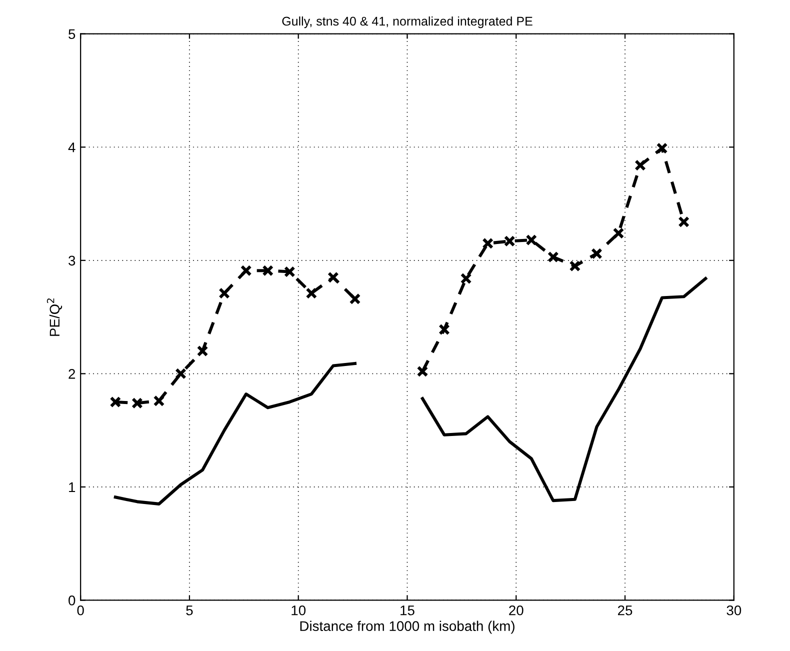  I want to click on x-axis-title: Distance from 1000 m isobath (km), so click(407, 627).